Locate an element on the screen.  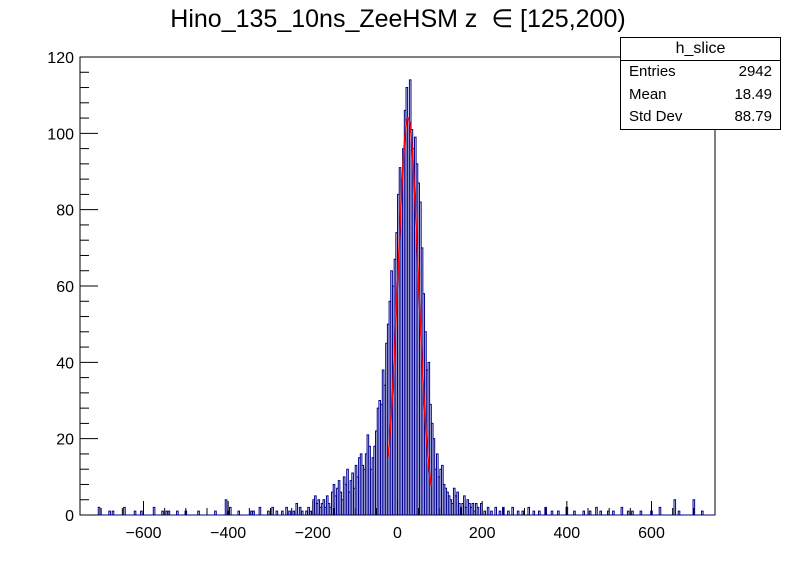
gaussian-fit-line is located at coordinates (410, 302).